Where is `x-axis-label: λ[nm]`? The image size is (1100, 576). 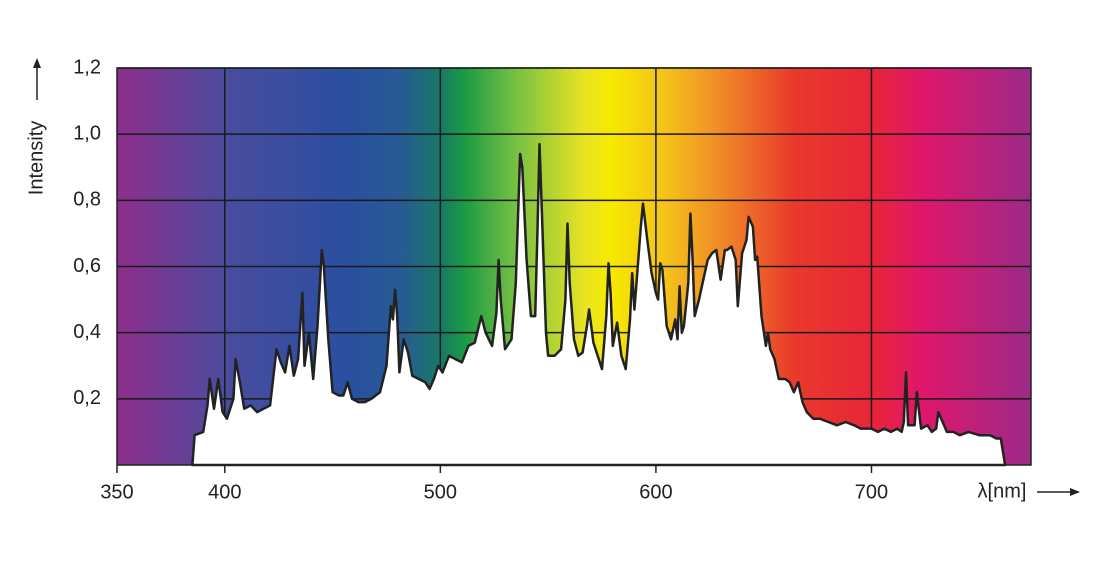 x-axis-label: λ[nm] is located at coordinates (1002, 491).